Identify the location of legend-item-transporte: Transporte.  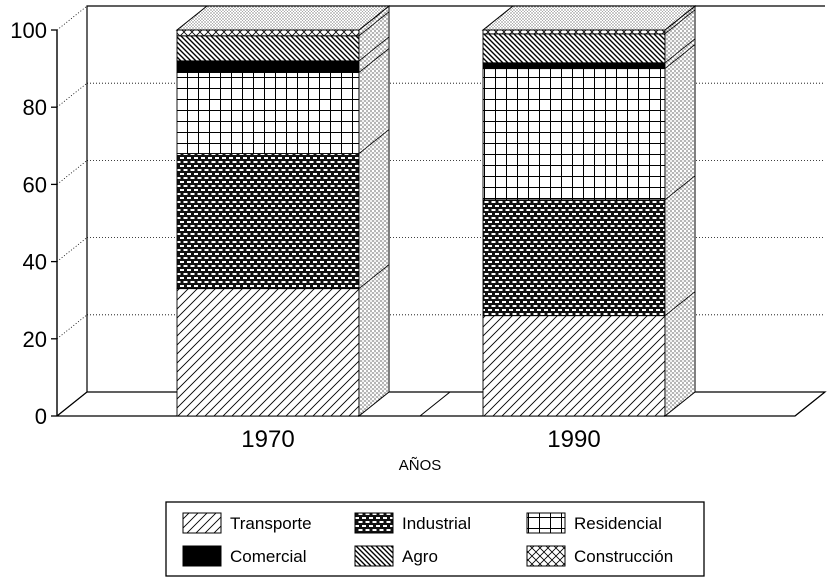
(247, 523).